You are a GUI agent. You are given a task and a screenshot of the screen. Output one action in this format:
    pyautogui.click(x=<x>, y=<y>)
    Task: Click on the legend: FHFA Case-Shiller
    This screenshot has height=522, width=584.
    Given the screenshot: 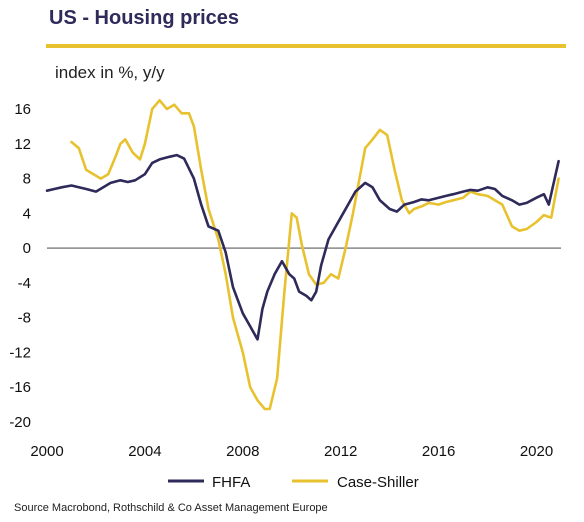 What is the action you would take?
    pyautogui.click(x=293, y=482)
    